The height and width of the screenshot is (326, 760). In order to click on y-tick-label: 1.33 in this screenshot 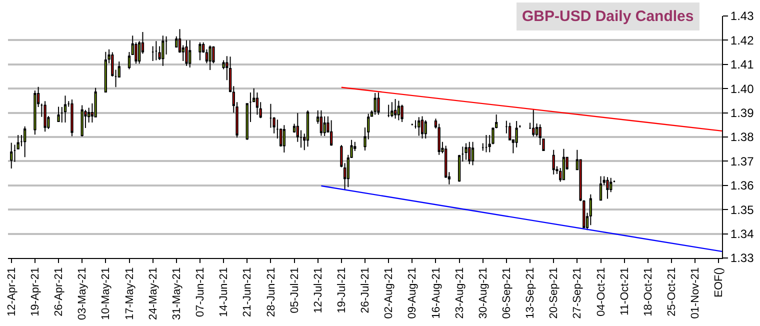, I will do `click(742, 258)`.